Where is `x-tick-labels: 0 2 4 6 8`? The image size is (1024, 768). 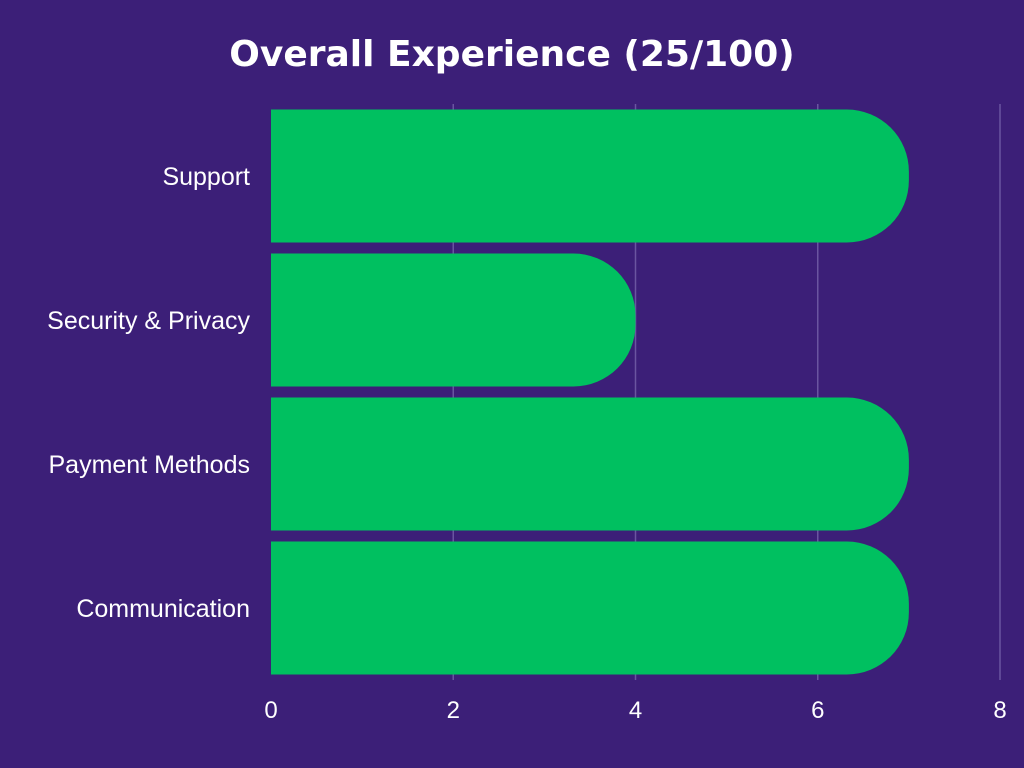 x-tick-labels: 0 2 4 6 8 is located at coordinates (635, 710).